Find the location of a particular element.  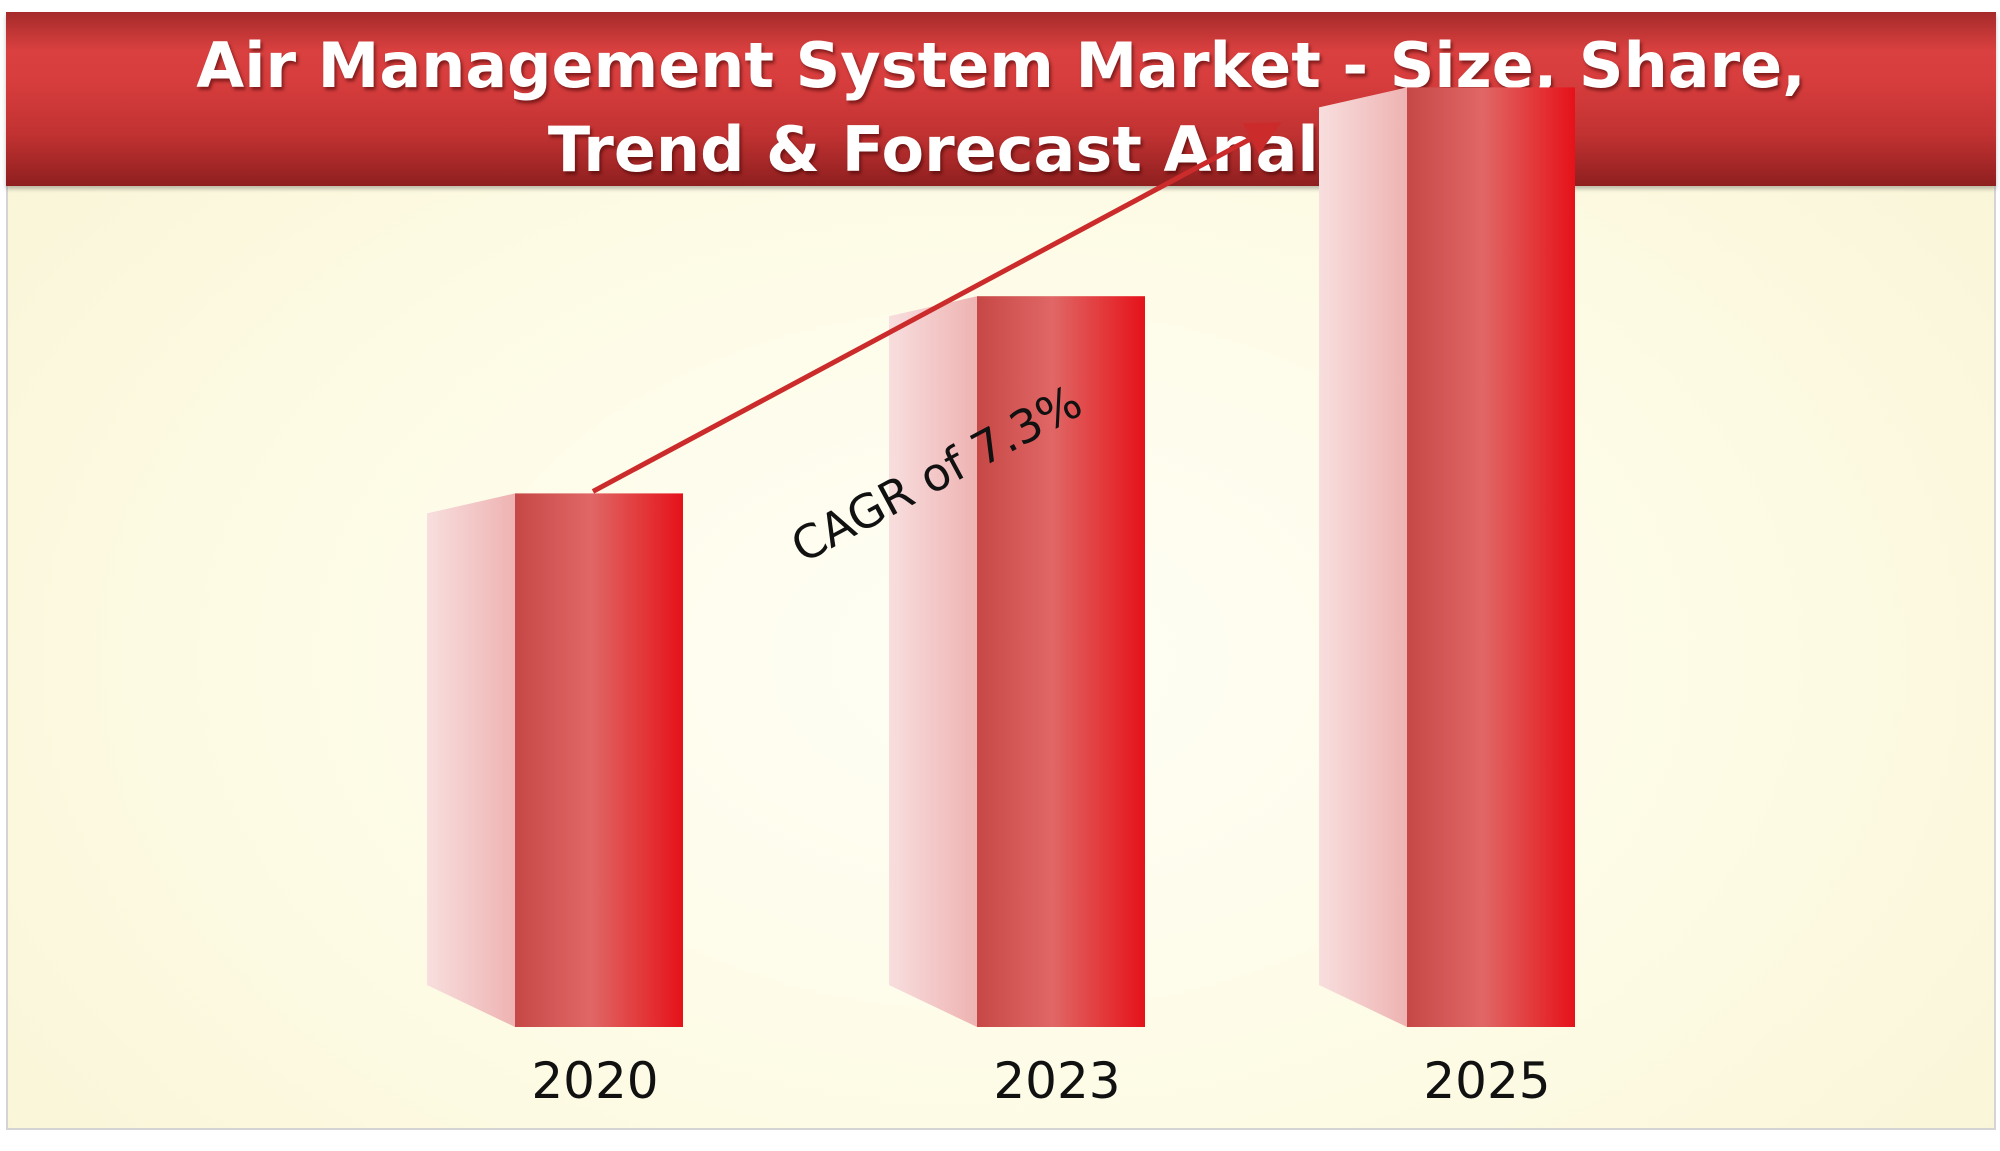

cagr-arrow-icon is located at coordinates (936, 308).